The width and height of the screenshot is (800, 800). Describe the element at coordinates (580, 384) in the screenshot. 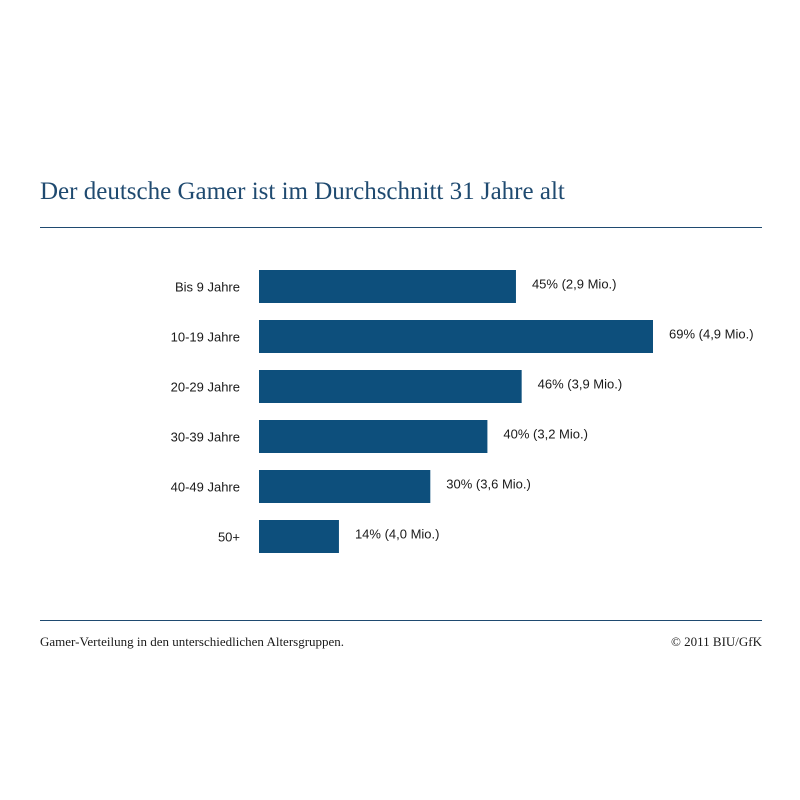

I see `data-label: 46% (3,9 Mio.)` at that location.